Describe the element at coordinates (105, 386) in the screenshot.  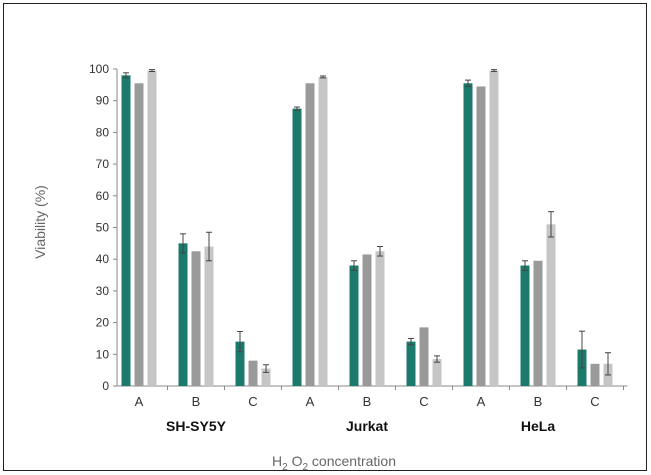
I see `y-tick-label: 0` at that location.